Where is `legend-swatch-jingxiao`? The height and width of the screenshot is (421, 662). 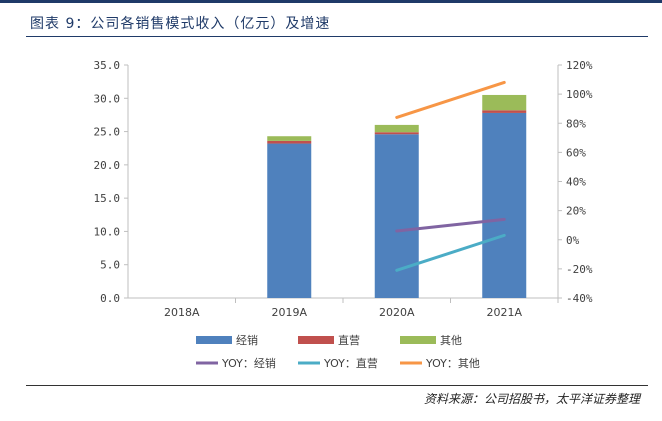
legend-swatch-jingxiao is located at coordinates (214, 340).